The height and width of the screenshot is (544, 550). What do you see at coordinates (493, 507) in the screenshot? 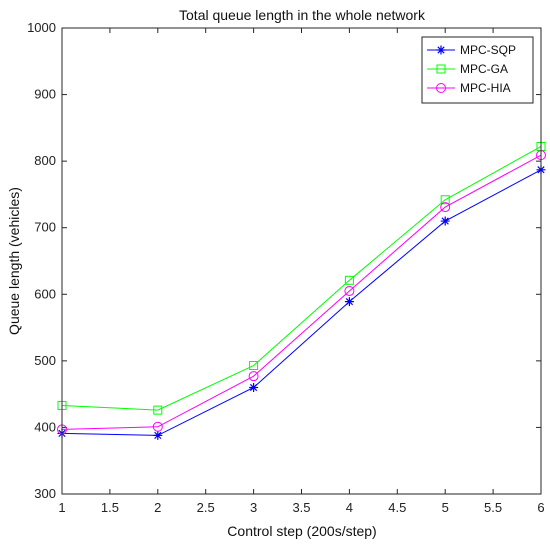
I see `x-tick-label: 5.5` at bounding box center [493, 507].